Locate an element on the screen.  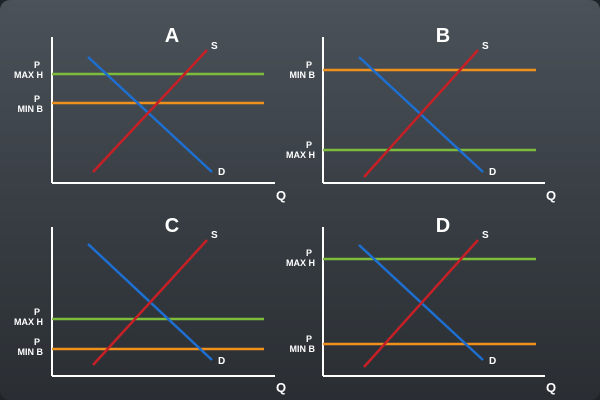
panel-a-letter: A is located at coordinates (172, 36).